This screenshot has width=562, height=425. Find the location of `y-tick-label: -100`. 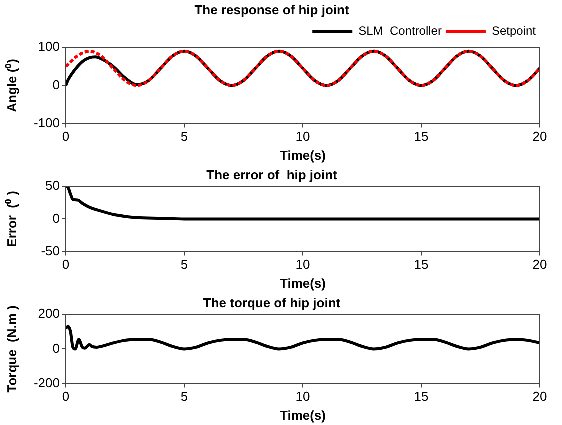

y-tick-label: -100 is located at coordinates (47, 122).